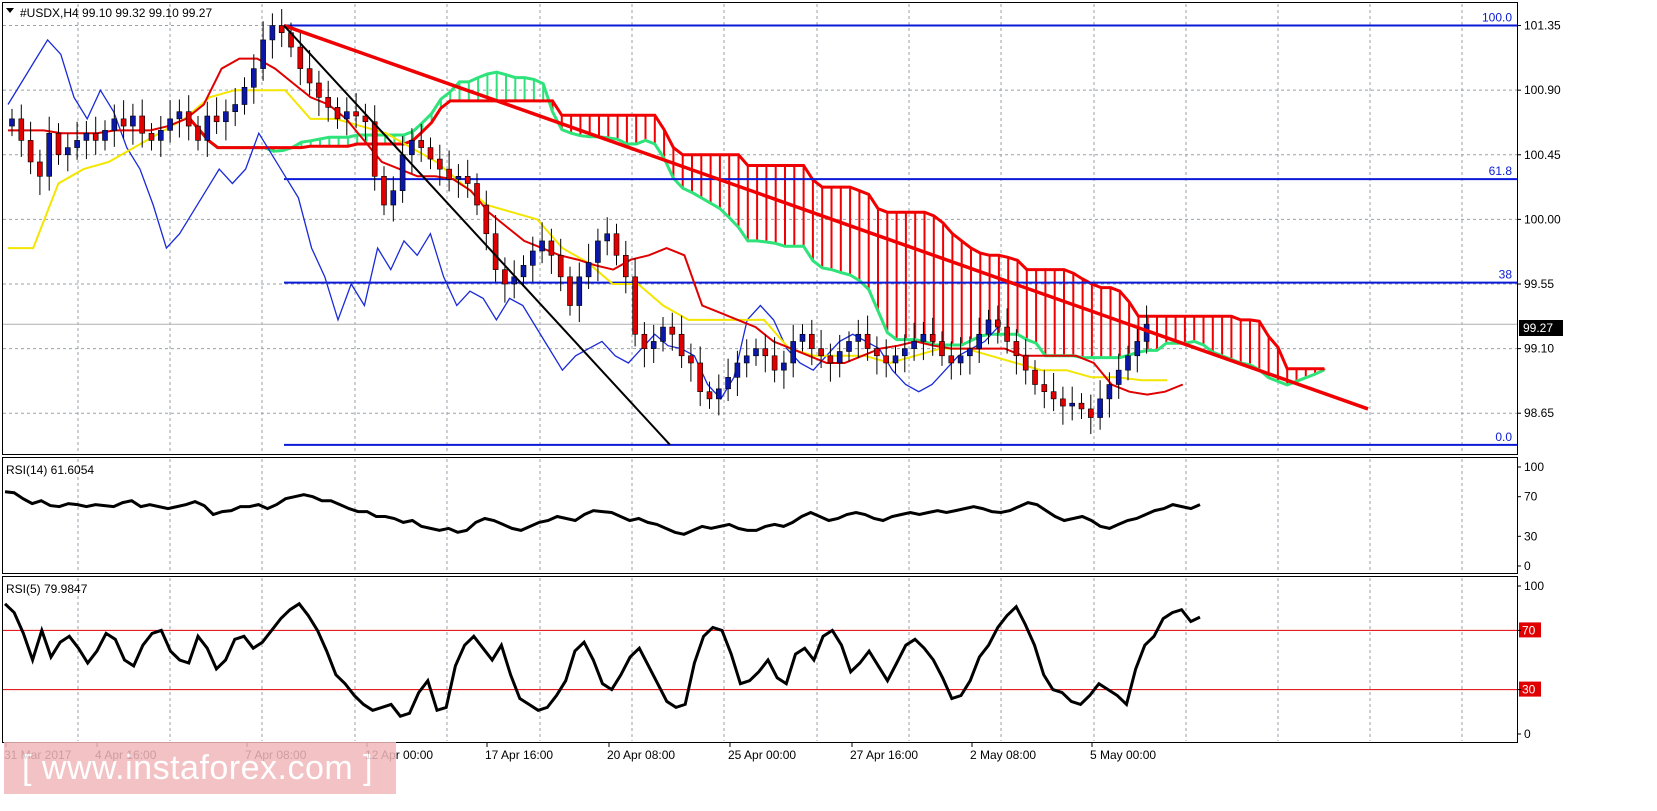  What do you see at coordinates (1534, 586) in the screenshot?
I see `rsi5-axis-label: 100` at bounding box center [1534, 586].